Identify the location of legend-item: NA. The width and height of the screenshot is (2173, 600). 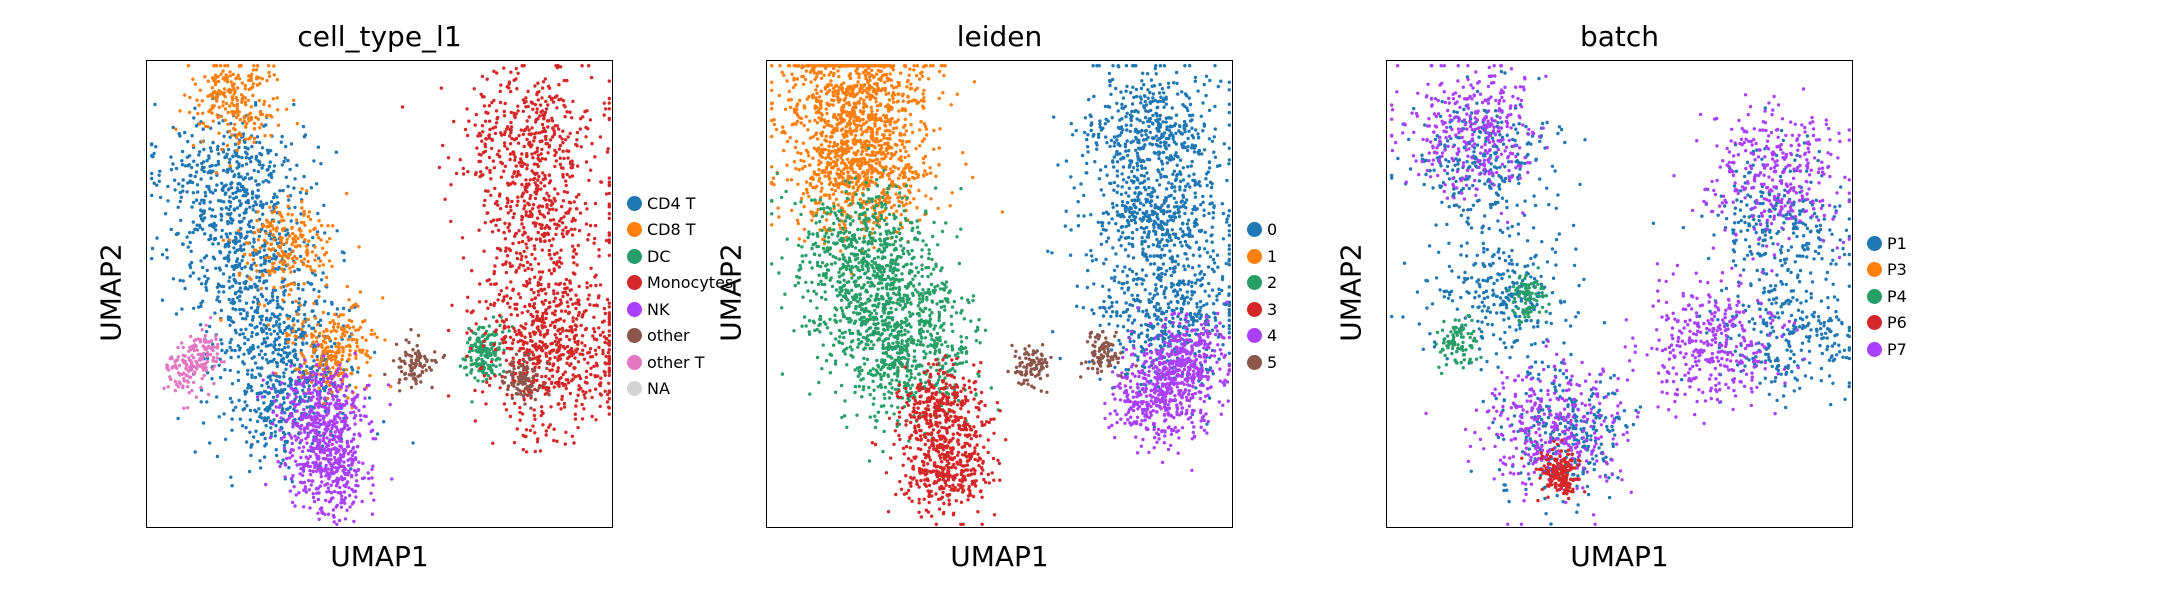
(680, 389).